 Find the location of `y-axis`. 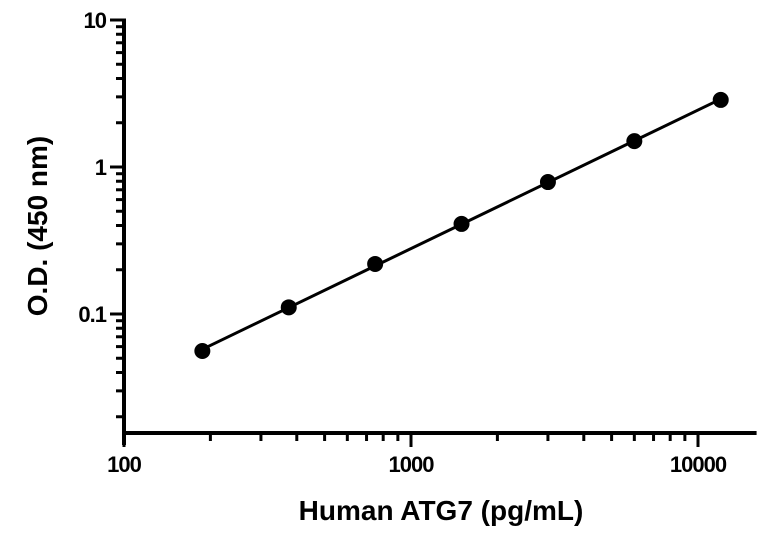

y-axis is located at coordinates (118, 231).